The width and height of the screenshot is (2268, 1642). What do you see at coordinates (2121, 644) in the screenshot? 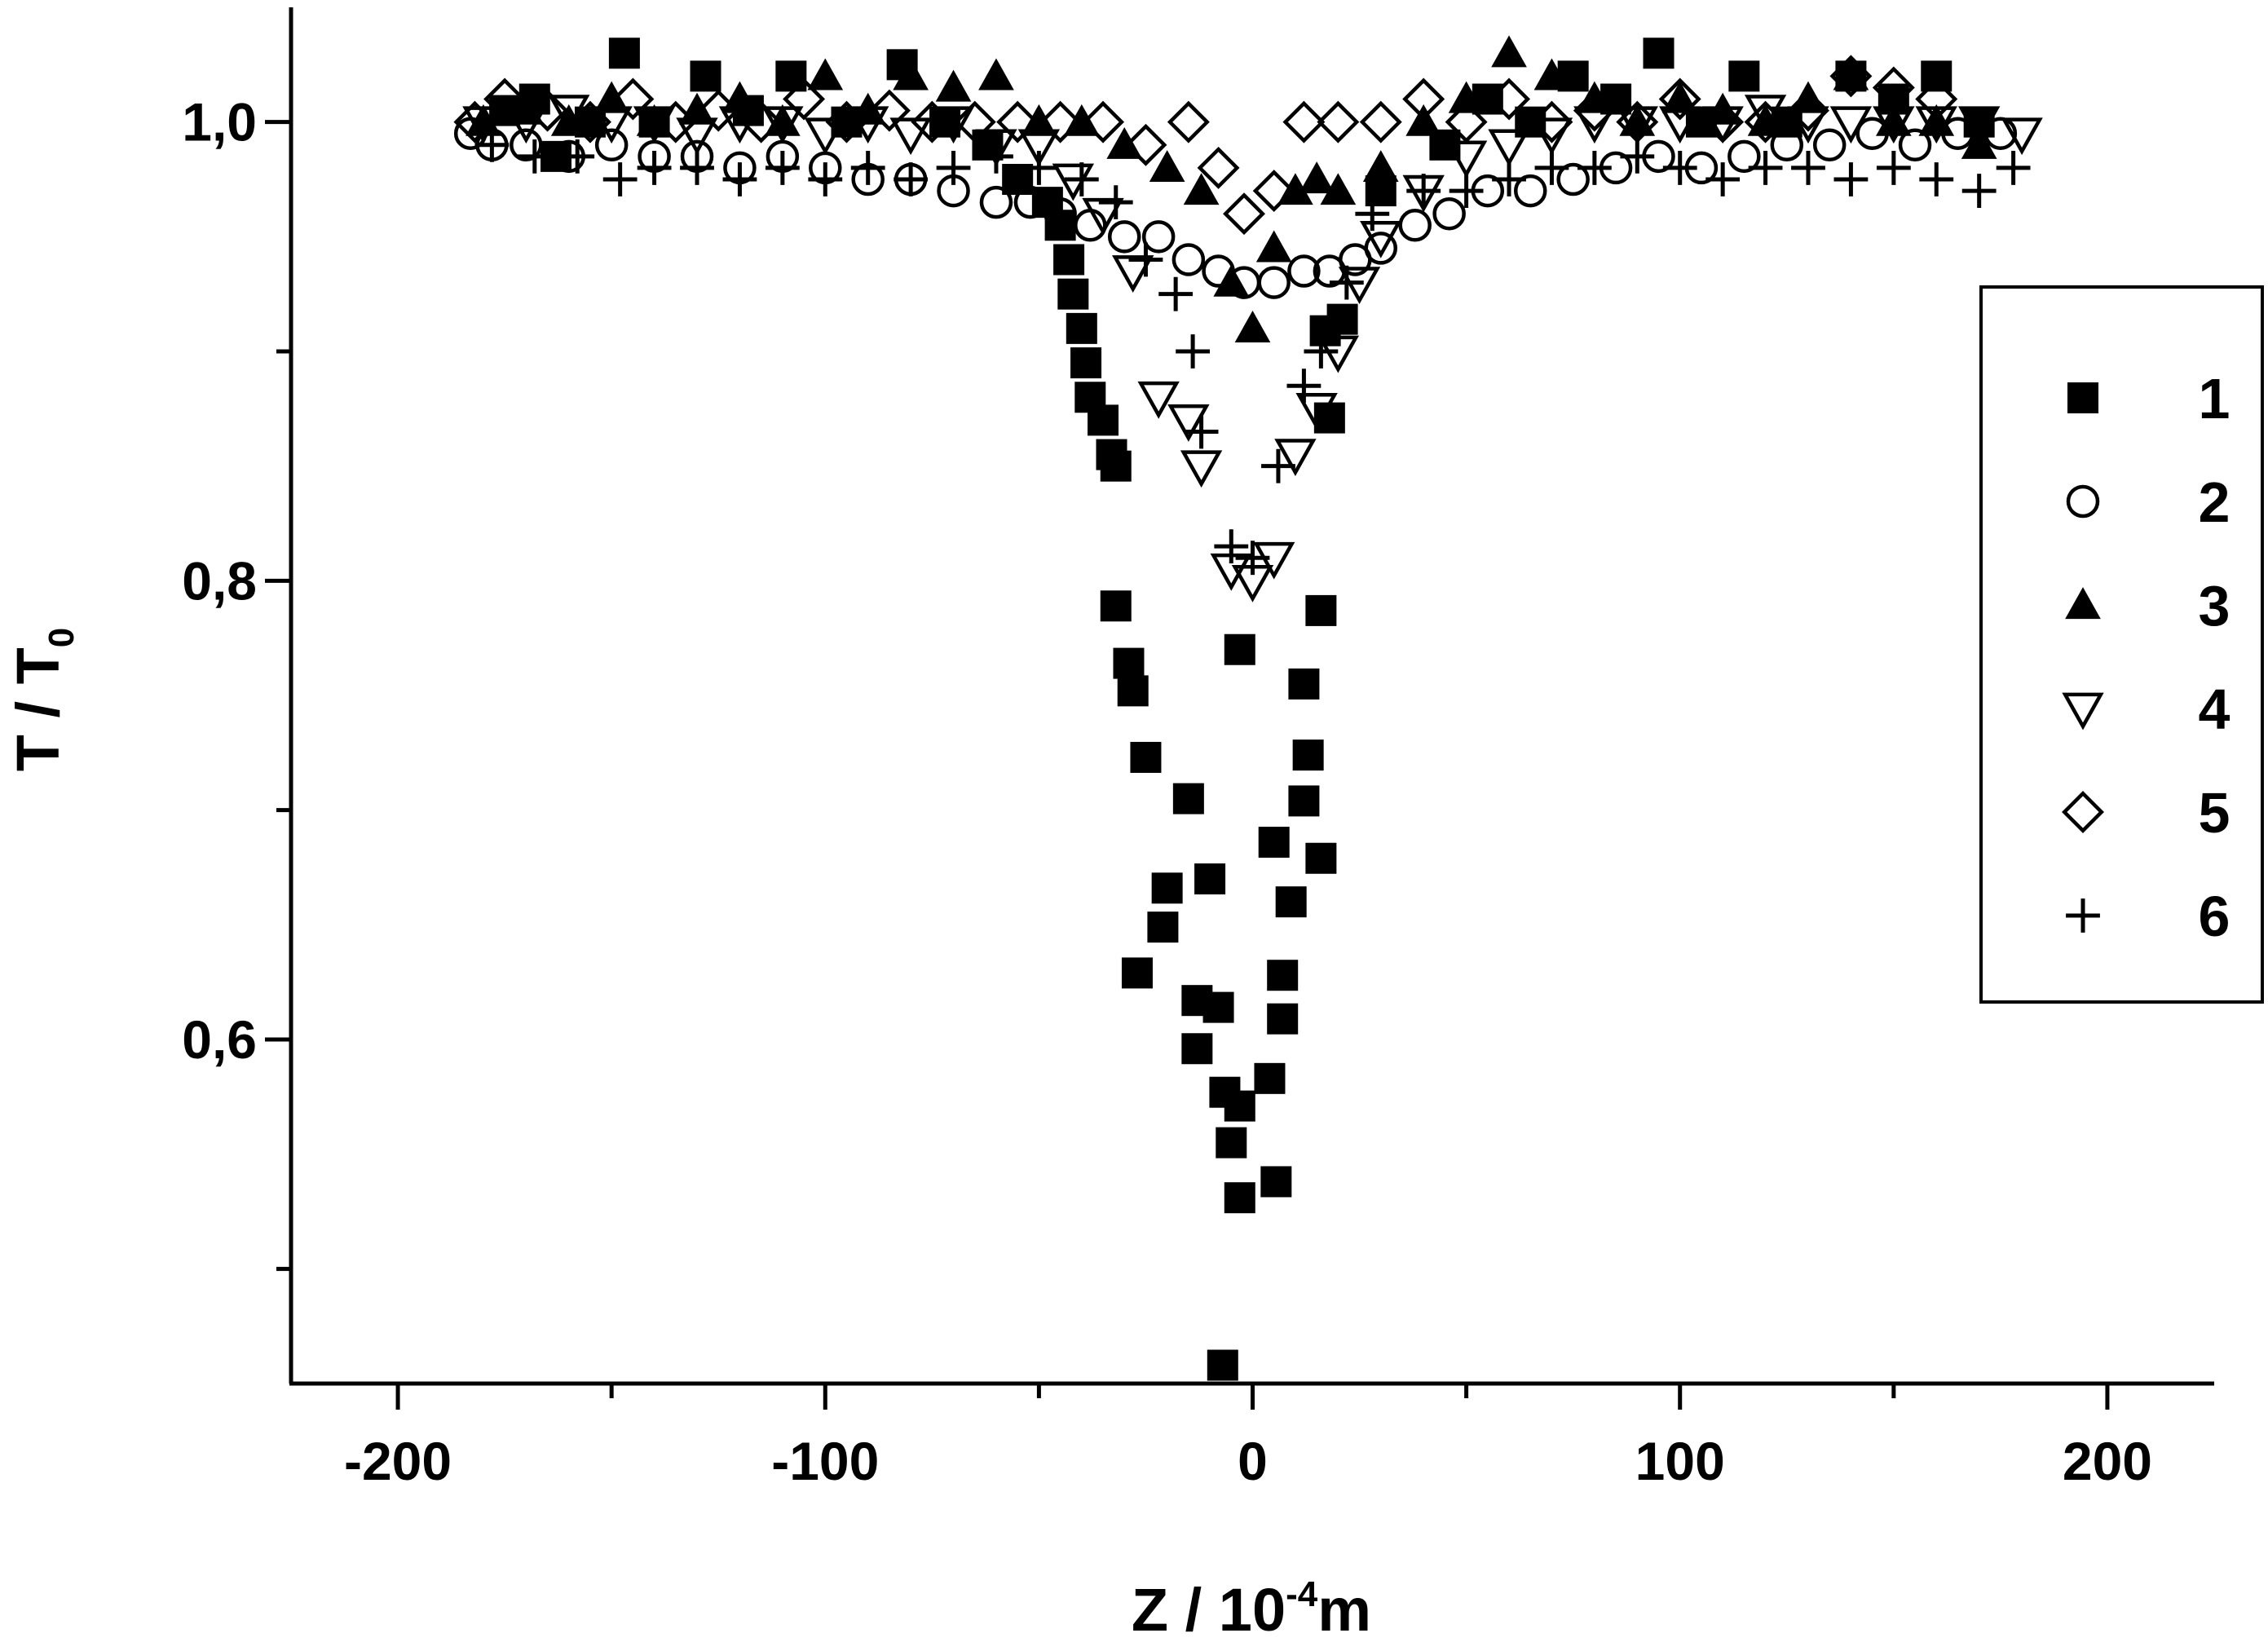
I see `legend-box` at bounding box center [2121, 644].